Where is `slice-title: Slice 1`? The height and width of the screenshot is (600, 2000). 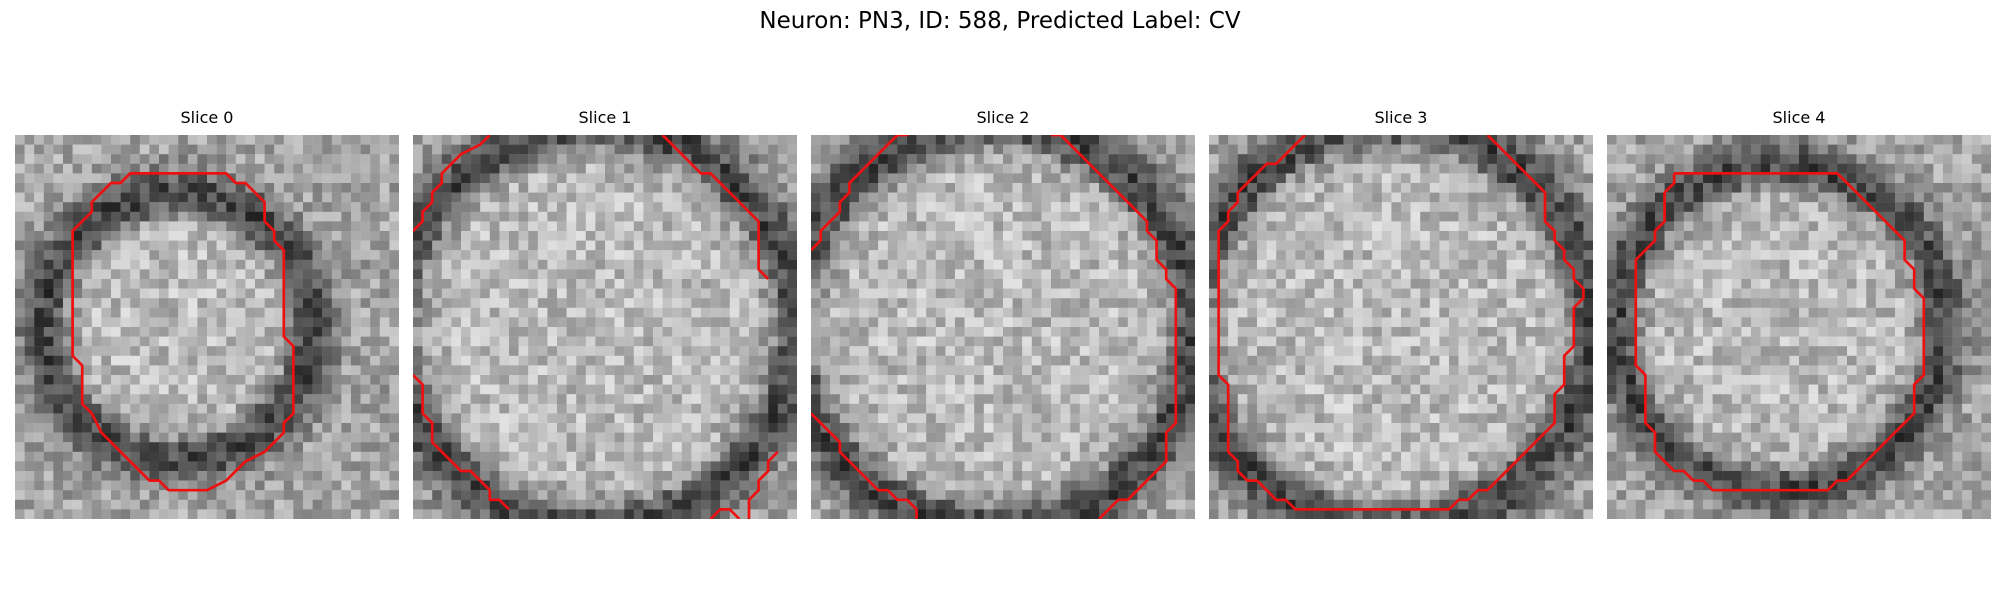 slice-title: Slice 1 is located at coordinates (605, 117).